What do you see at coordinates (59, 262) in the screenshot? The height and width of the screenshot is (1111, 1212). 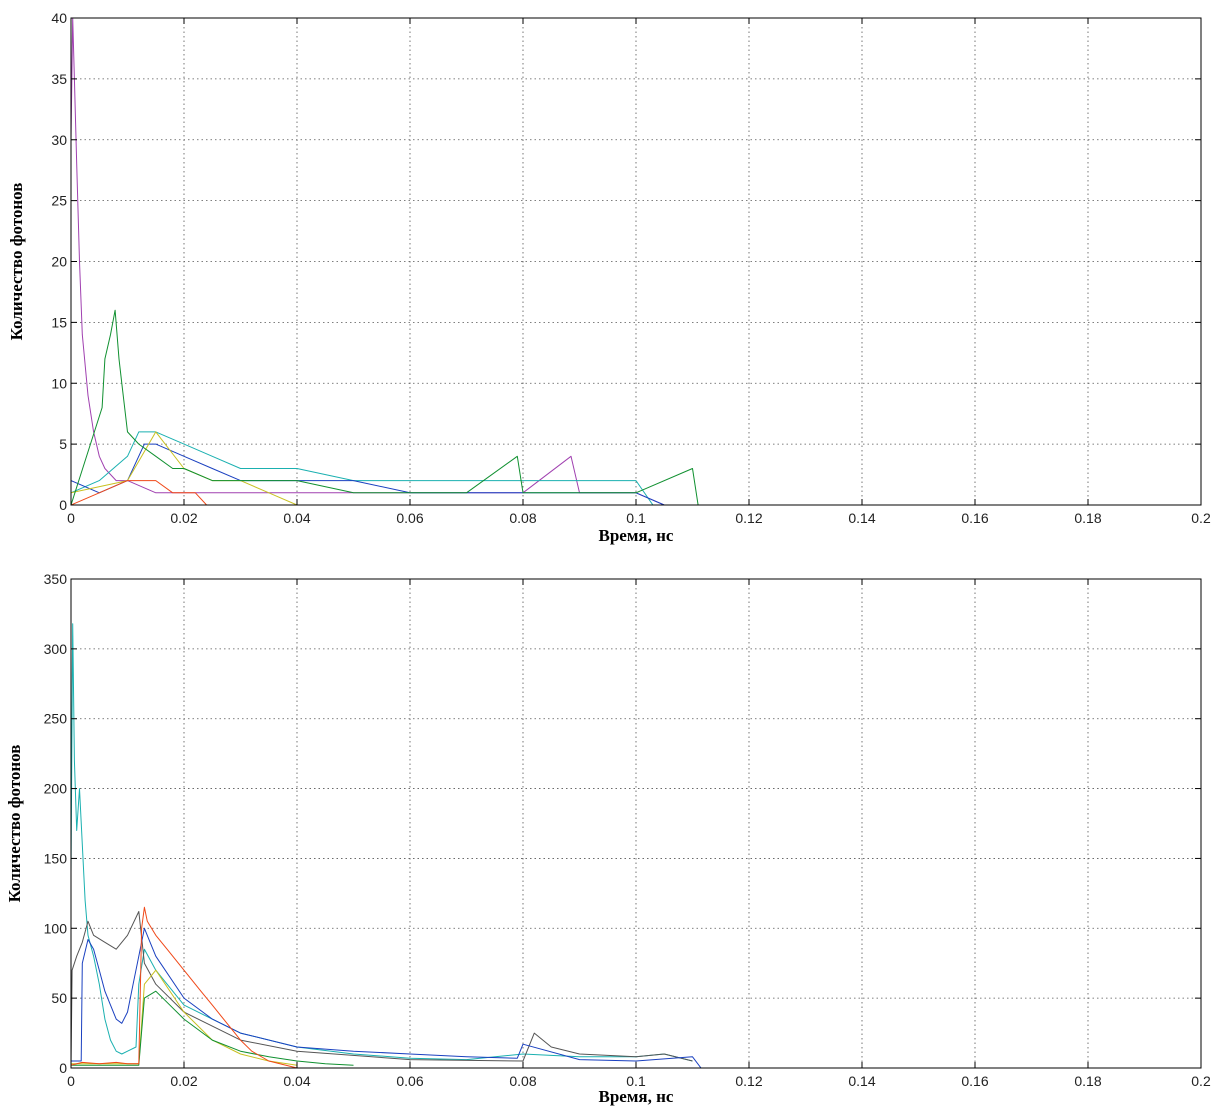 I see `y-tick-label: 20` at bounding box center [59, 262].